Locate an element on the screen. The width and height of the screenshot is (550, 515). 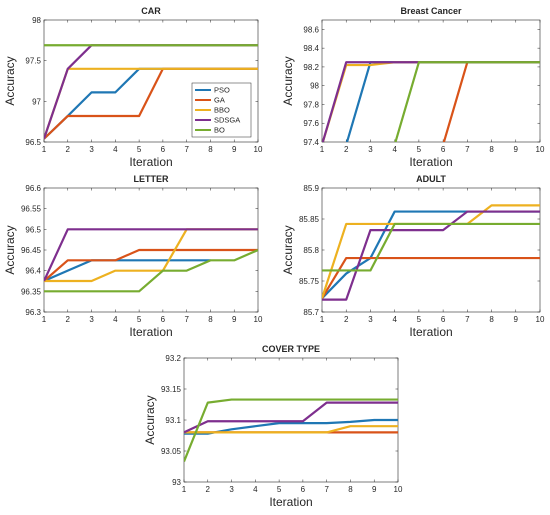
y-tick-label: 93 is located at coordinates (176, 482).